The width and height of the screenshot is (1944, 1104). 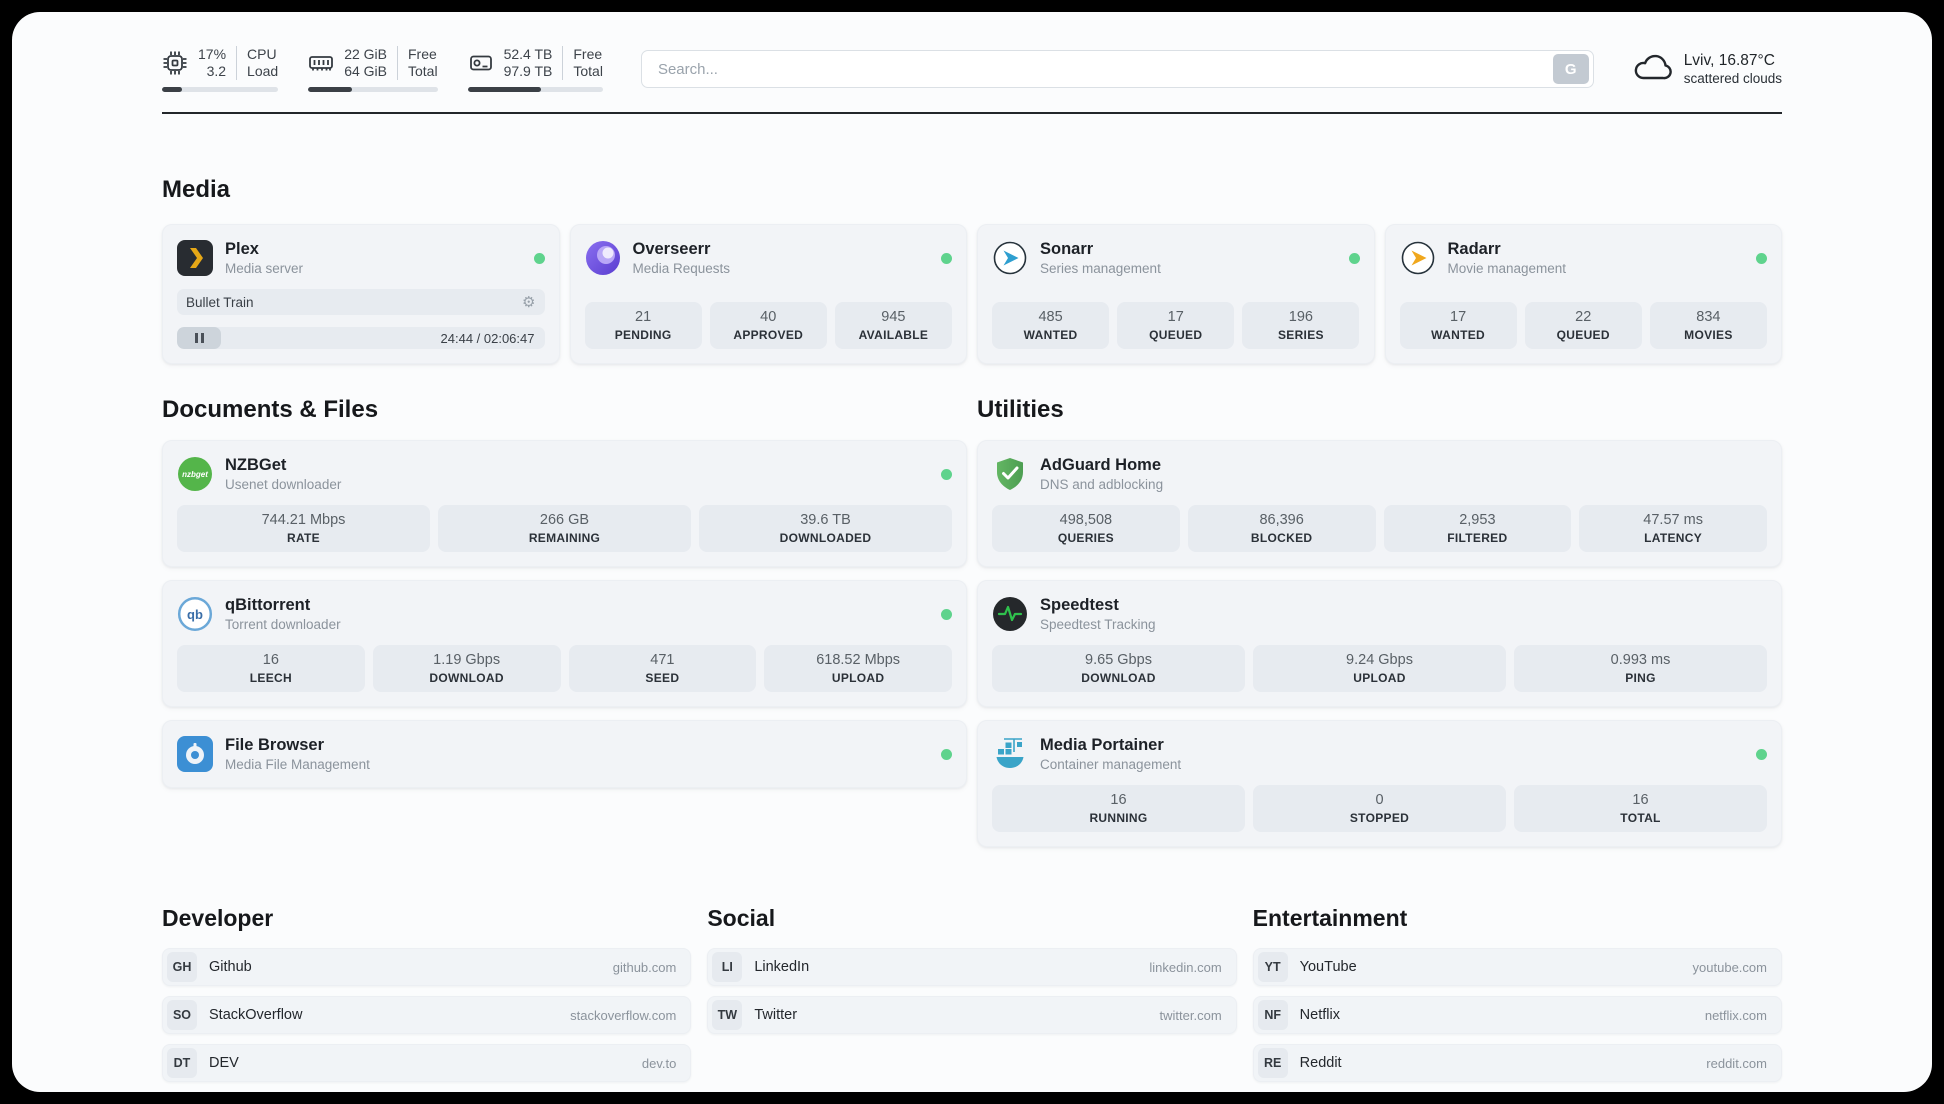 What do you see at coordinates (487, 338) in the screenshot?
I see `playback-time: 24:44 / 02:06:47` at bounding box center [487, 338].